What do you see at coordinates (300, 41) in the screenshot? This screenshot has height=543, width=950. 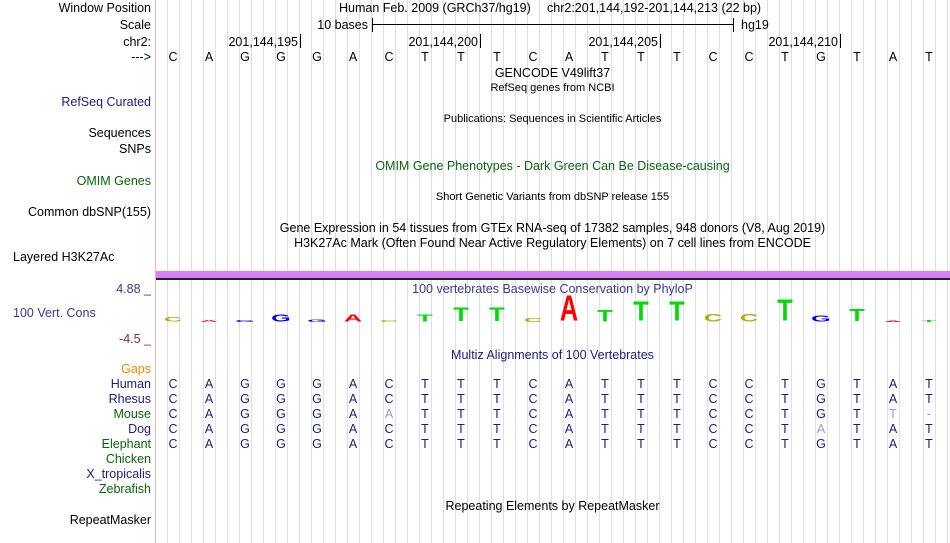 I see `ruler-tick` at bounding box center [300, 41].